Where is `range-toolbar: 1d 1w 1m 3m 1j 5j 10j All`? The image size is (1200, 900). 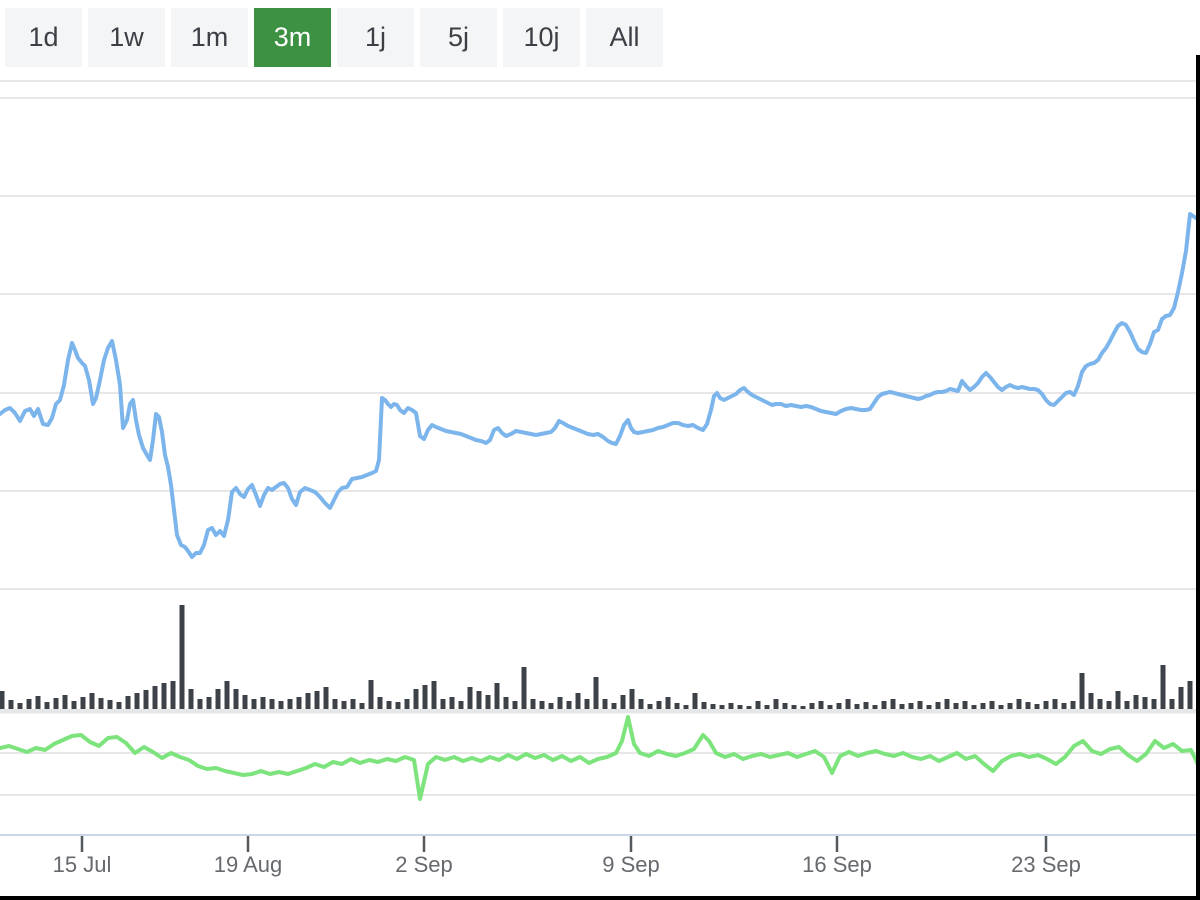 range-toolbar: 1d 1w 1m 3m 1j 5j 10j All is located at coordinates (334, 37).